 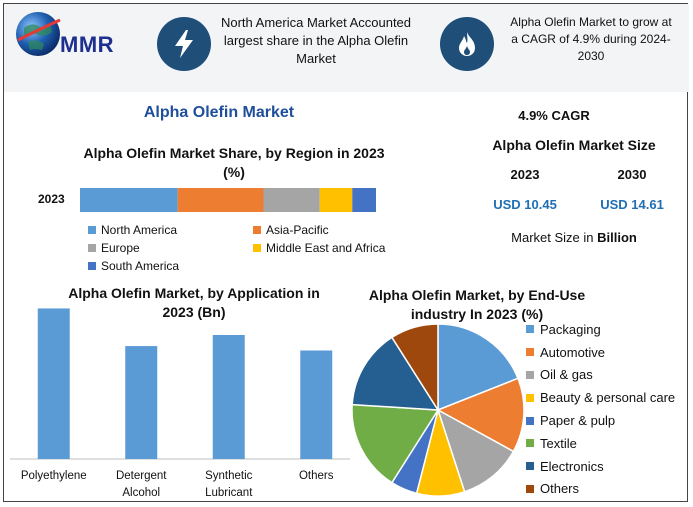 I want to click on region-segment-south-america, so click(x=364, y=200).